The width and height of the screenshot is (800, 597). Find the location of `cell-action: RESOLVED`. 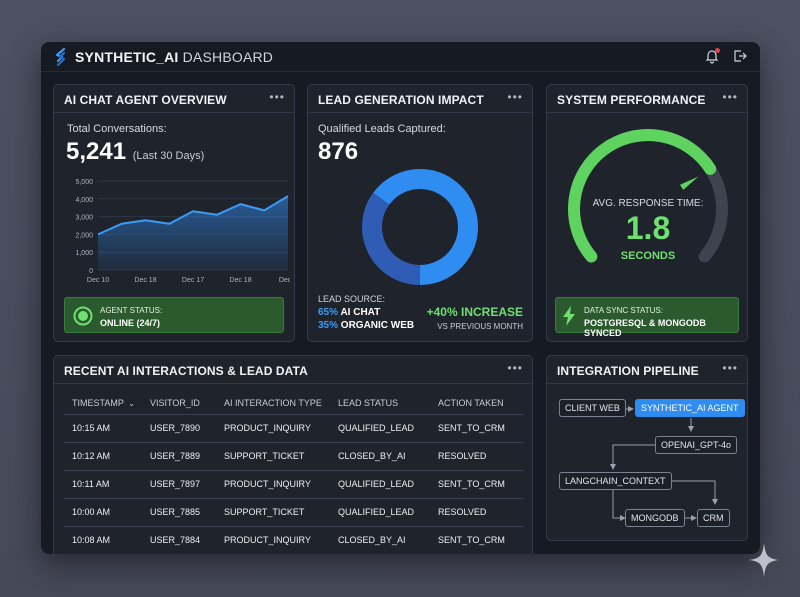

cell-action: RESOLVED is located at coordinates (477, 512).